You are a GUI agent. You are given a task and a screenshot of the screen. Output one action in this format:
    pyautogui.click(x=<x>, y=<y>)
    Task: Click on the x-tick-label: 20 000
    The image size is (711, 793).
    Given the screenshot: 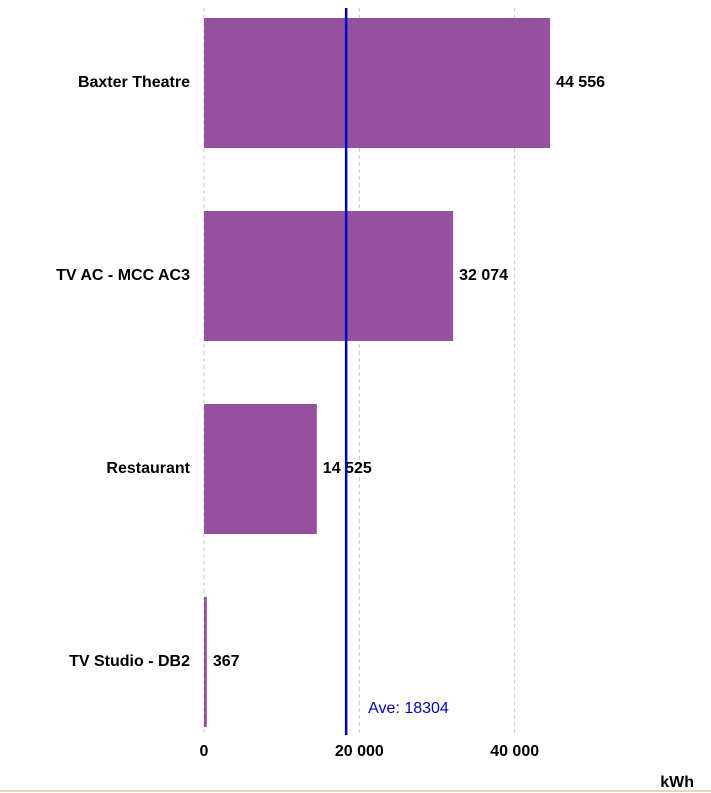 What is the action you would take?
    pyautogui.click(x=359, y=751)
    